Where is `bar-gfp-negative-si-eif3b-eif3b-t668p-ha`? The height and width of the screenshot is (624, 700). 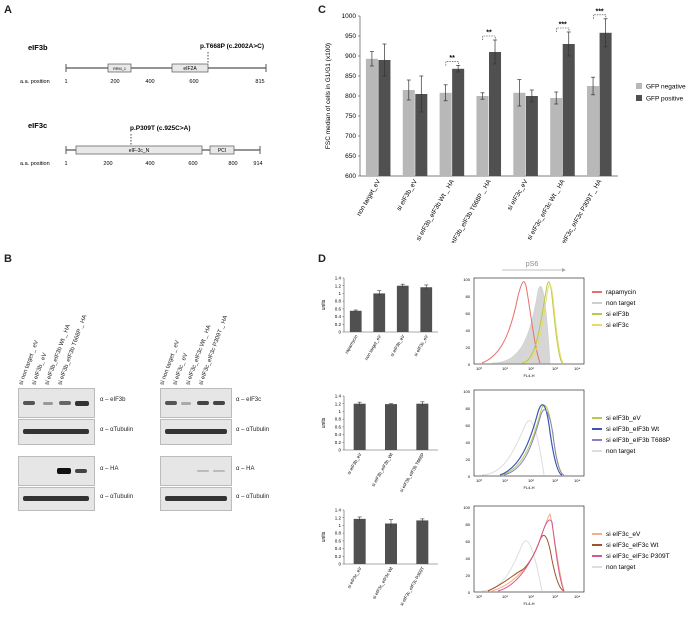 bar-gfp-negative-si-eif3b-eif3b-t668p-ha is located at coordinates (482, 136).